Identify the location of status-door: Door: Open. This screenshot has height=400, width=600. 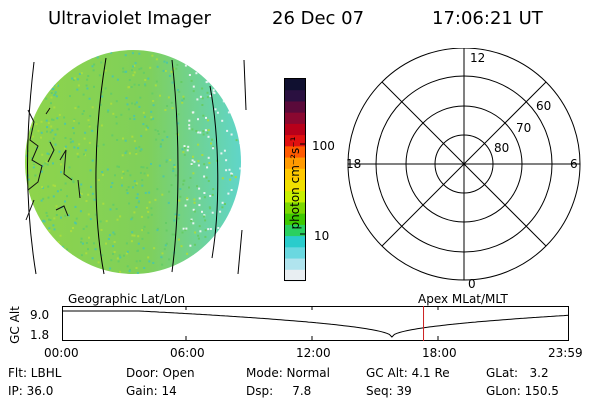
(160, 373).